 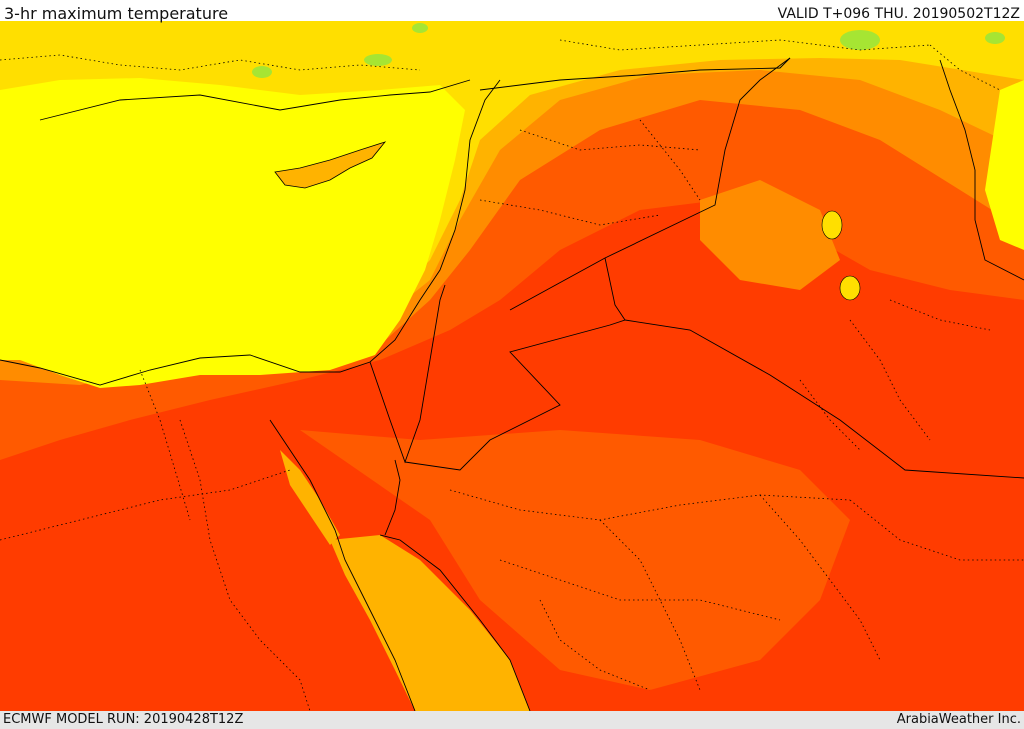 I want to click on israel-jordan-border, so click(x=407, y=374).